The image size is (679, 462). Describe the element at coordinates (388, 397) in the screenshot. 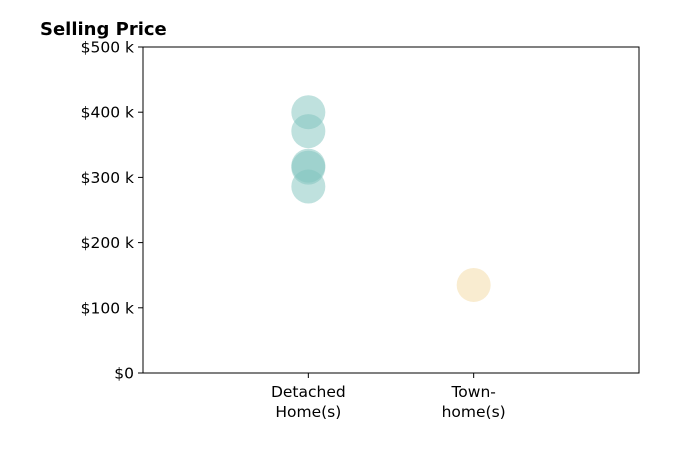

I see `x-axis-ticks: Detached Home(s) Town-home(s)` at that location.